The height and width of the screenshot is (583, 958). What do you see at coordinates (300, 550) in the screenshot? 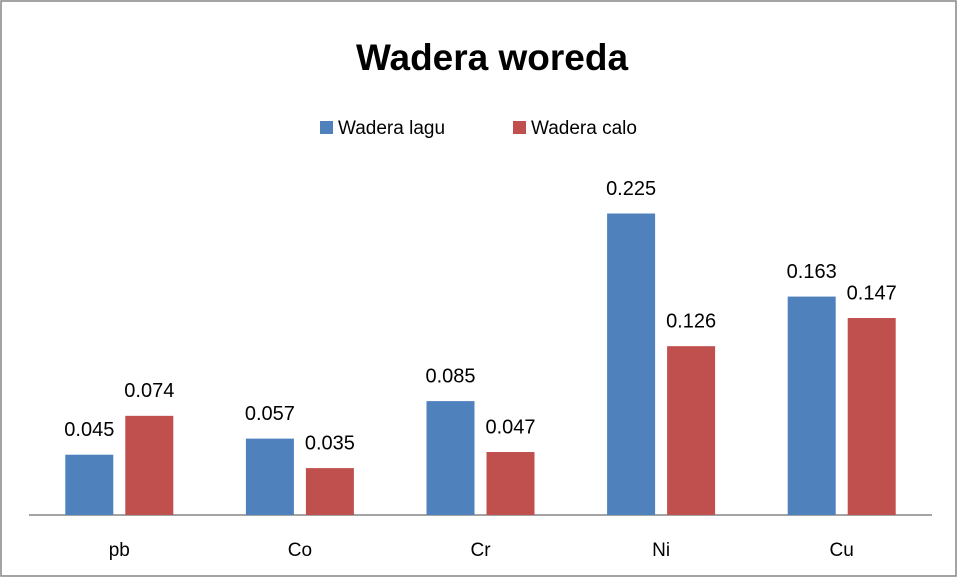
I see `x-tick-label: Co` at bounding box center [300, 550].